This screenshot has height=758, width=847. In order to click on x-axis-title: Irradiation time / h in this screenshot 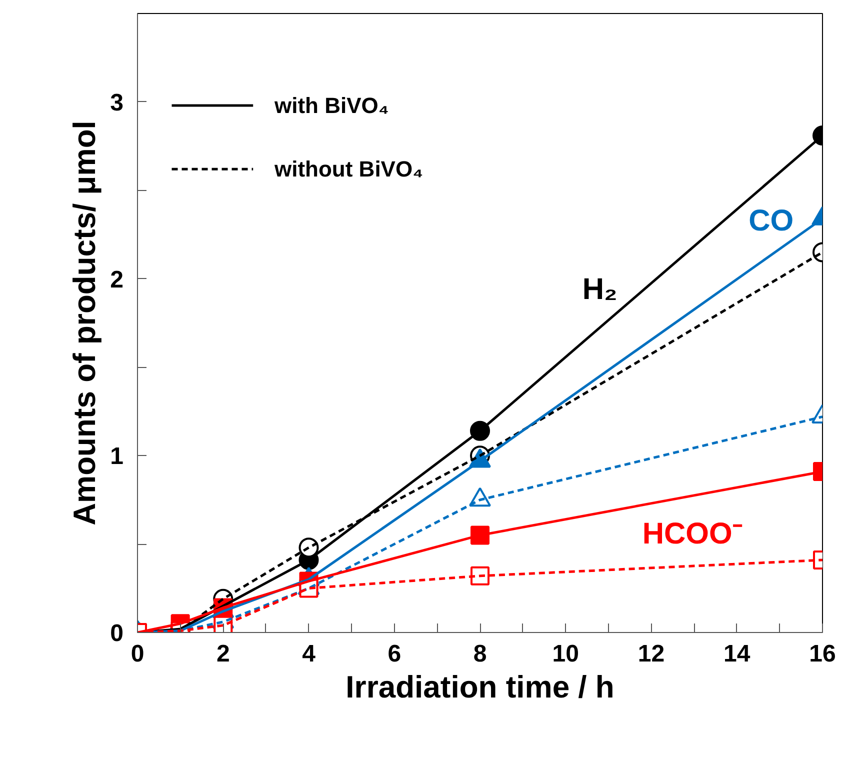, I will do `click(480, 687)`.